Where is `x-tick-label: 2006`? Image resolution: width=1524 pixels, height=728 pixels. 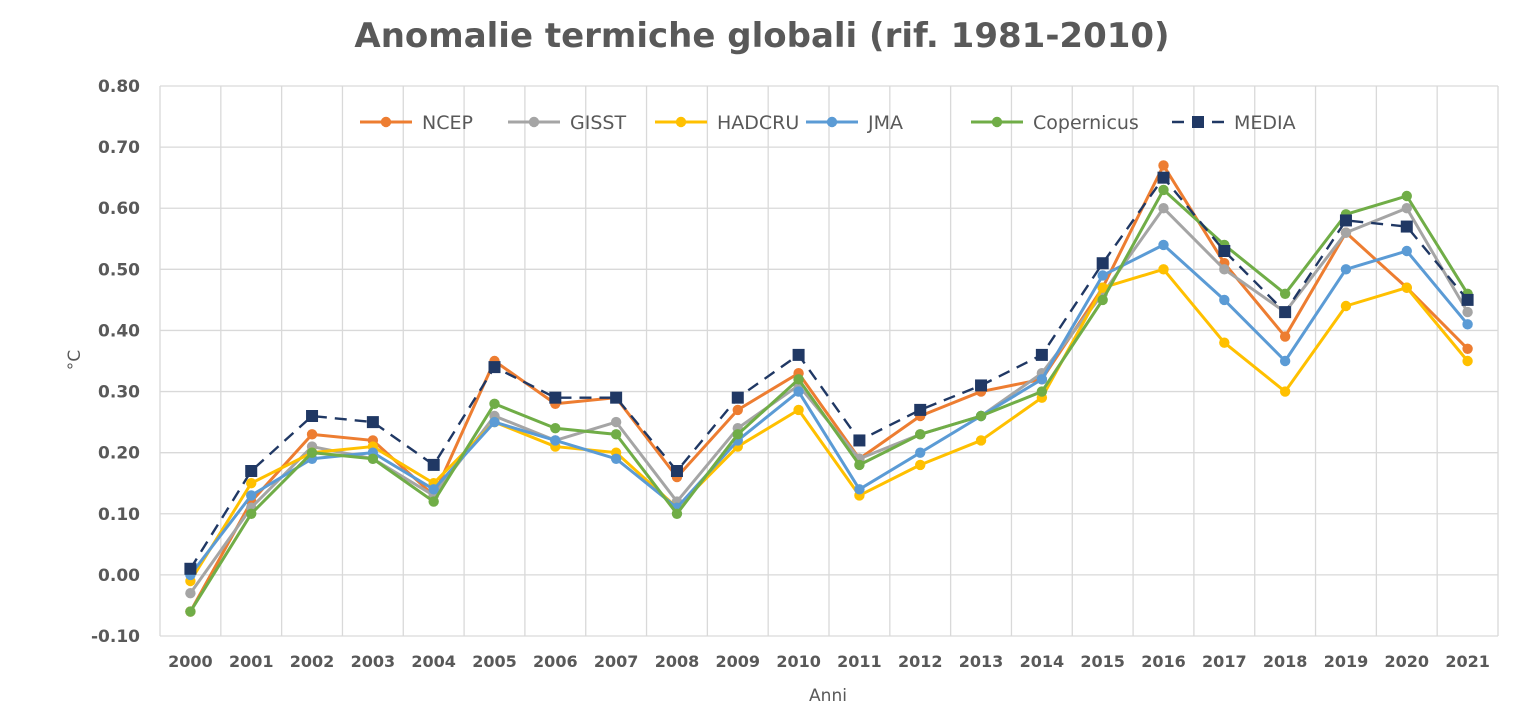 x-tick-label: 2006 is located at coordinates (555, 661).